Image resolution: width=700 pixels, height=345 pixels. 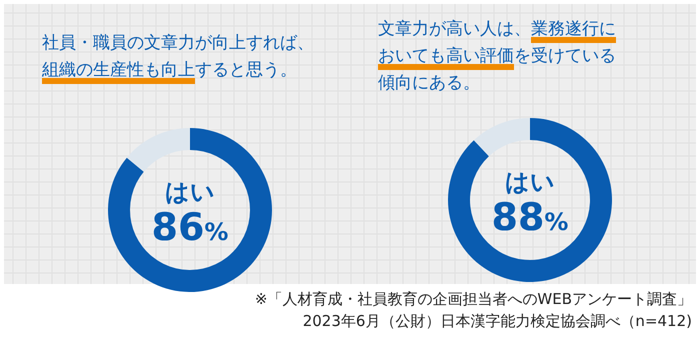 What do you see at coordinates (473, 299) in the screenshot?
I see `text: ※「人材育成・社員教育の企画担当者へのWEBアンケート調査」` at bounding box center [473, 299].